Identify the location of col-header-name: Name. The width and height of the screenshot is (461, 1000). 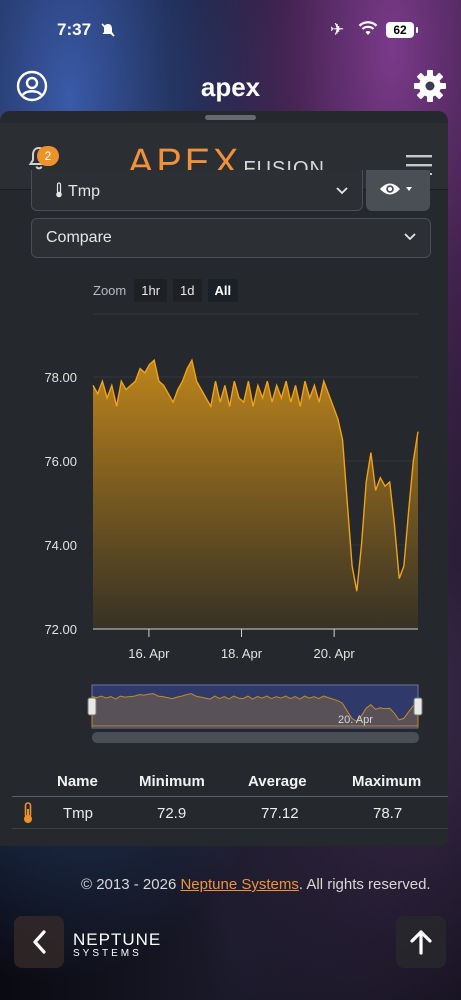
(77, 781).